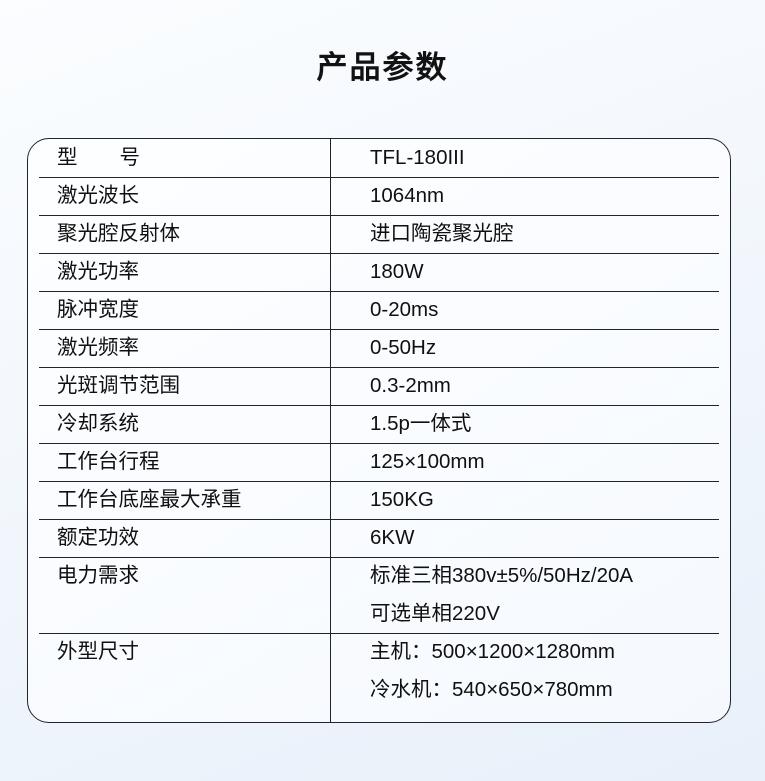 This screenshot has width=765, height=781. Describe the element at coordinates (410, 385) in the screenshot. I see `row-value-spot-range: 0.3-2mm` at that location.